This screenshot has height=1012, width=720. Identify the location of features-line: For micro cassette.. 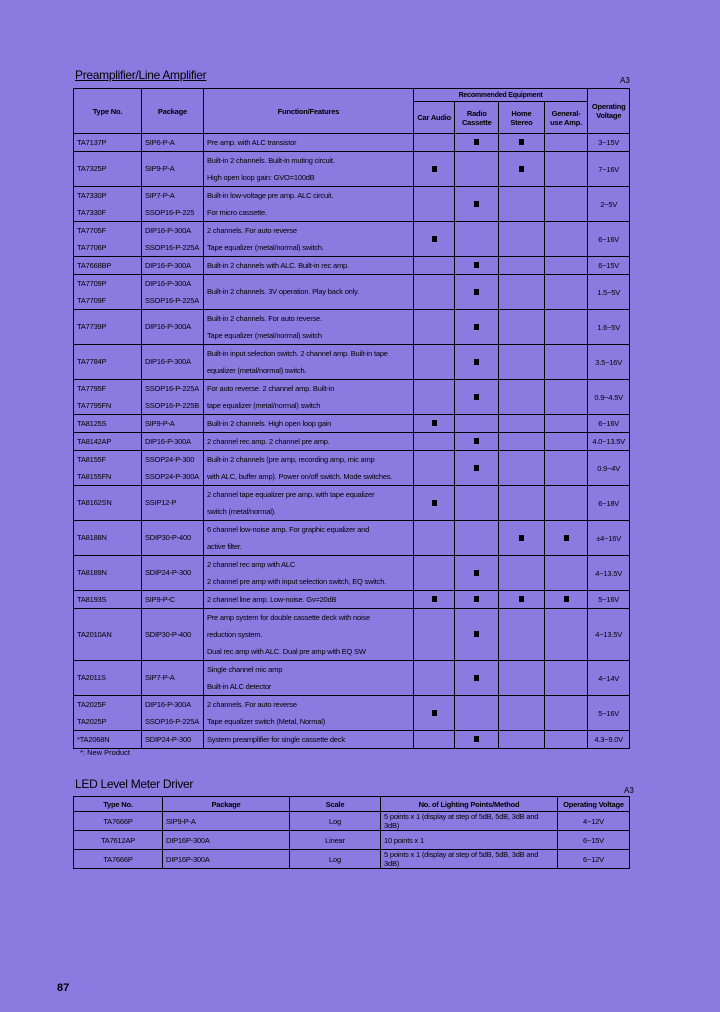
(236, 212).